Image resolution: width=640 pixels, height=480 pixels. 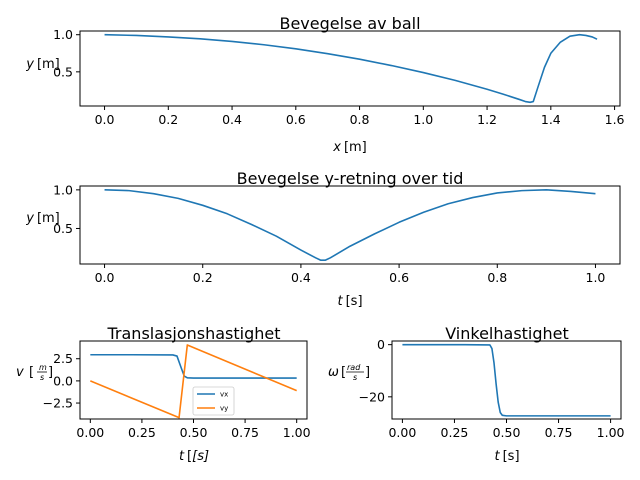 I want to click on svg-text: m, so click(x=43, y=367).